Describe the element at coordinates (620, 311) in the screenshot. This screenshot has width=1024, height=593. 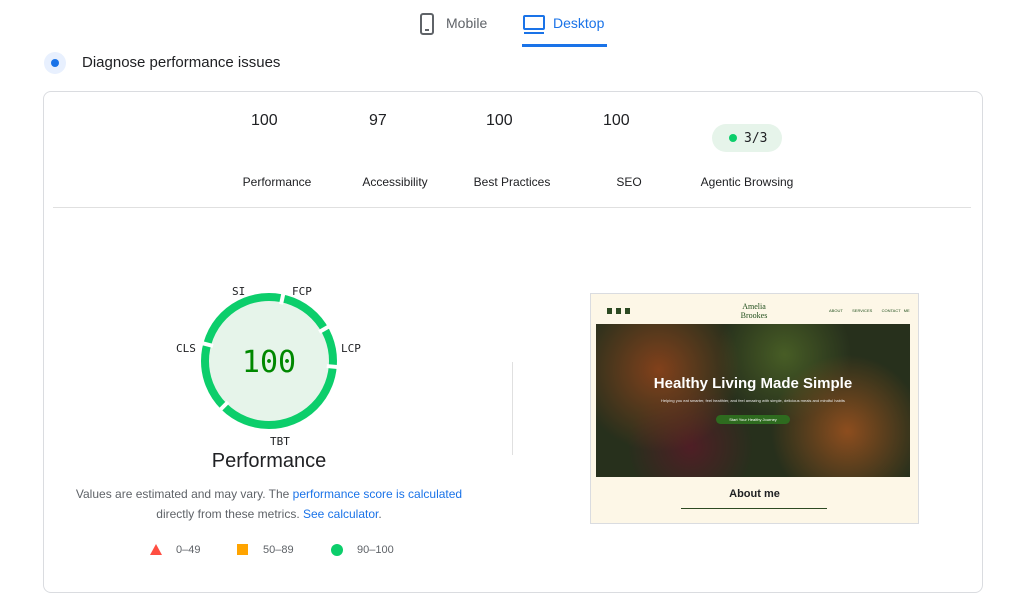
I see `social-icons` at that location.